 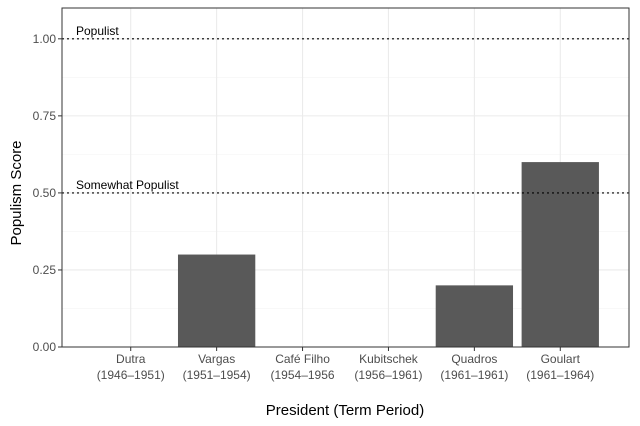 I want to click on x-tick-label-name: Kubitschek, so click(x=389, y=359).